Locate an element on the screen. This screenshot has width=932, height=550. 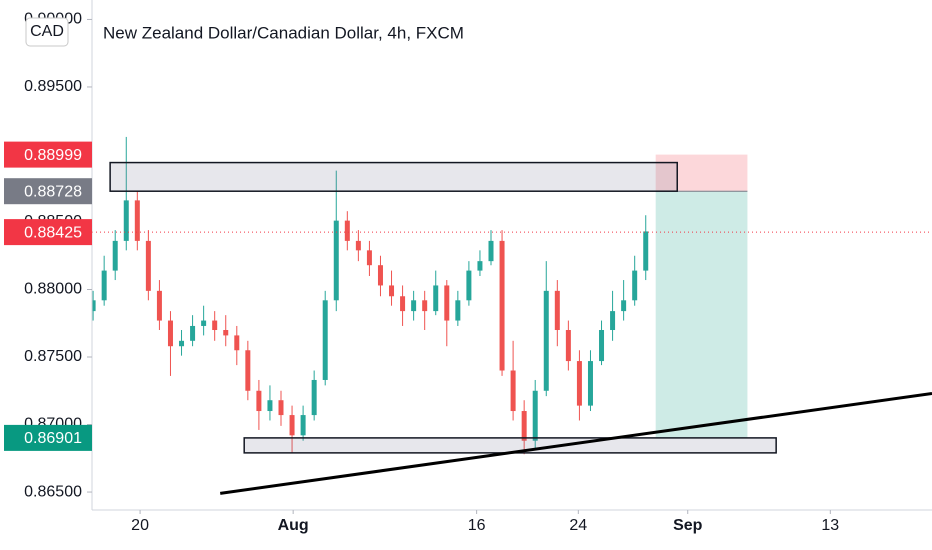
x-tick-label: 16 is located at coordinates (477, 525).